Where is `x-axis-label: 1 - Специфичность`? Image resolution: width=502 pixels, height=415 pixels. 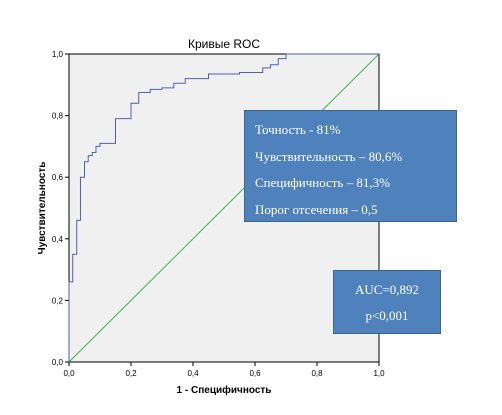
x-axis-label: 1 - Специфичность is located at coordinates (224, 390).